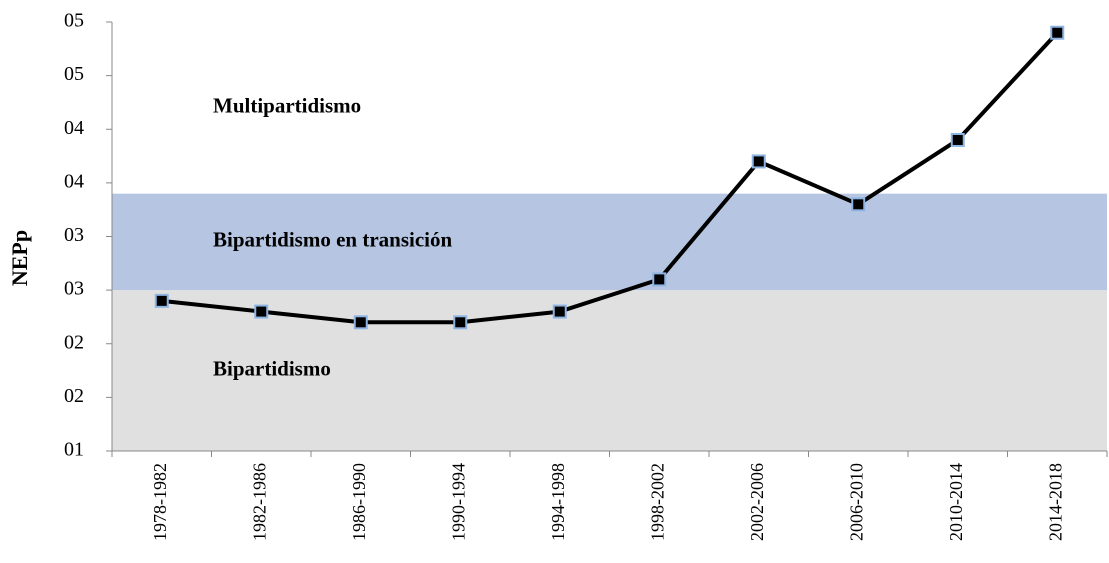  Describe the element at coordinates (287, 106) in the screenshot. I see `band-label: Multipartidismo` at that location.